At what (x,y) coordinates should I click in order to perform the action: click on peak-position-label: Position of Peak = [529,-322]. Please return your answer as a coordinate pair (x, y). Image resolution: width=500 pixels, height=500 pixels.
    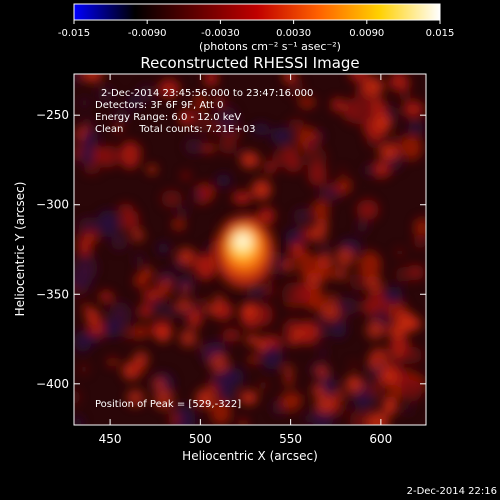
    Looking at the image, I should click on (168, 404).